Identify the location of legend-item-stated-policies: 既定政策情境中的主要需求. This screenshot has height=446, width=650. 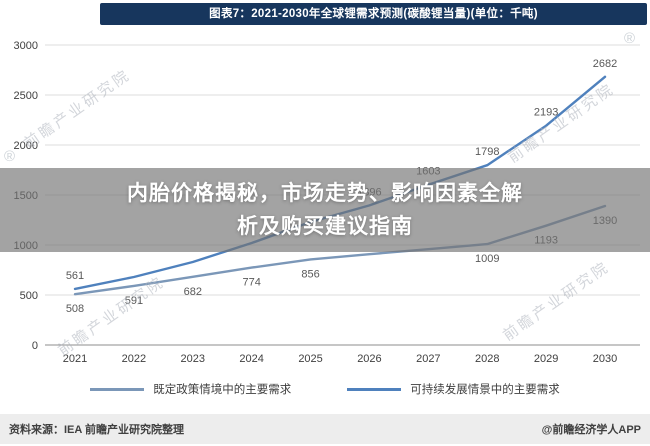
(190, 389).